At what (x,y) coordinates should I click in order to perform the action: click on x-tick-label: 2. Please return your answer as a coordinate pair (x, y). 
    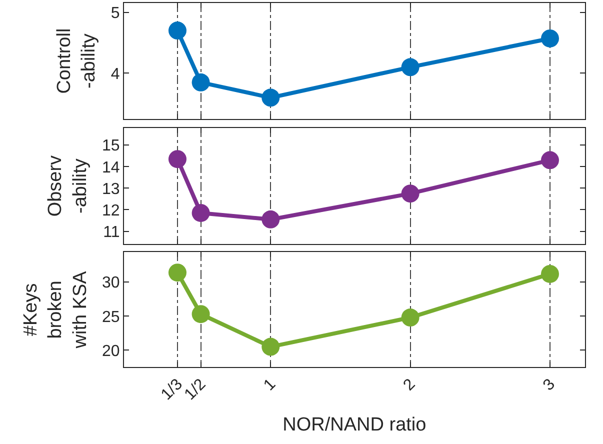
    Looking at the image, I should click on (409, 385).